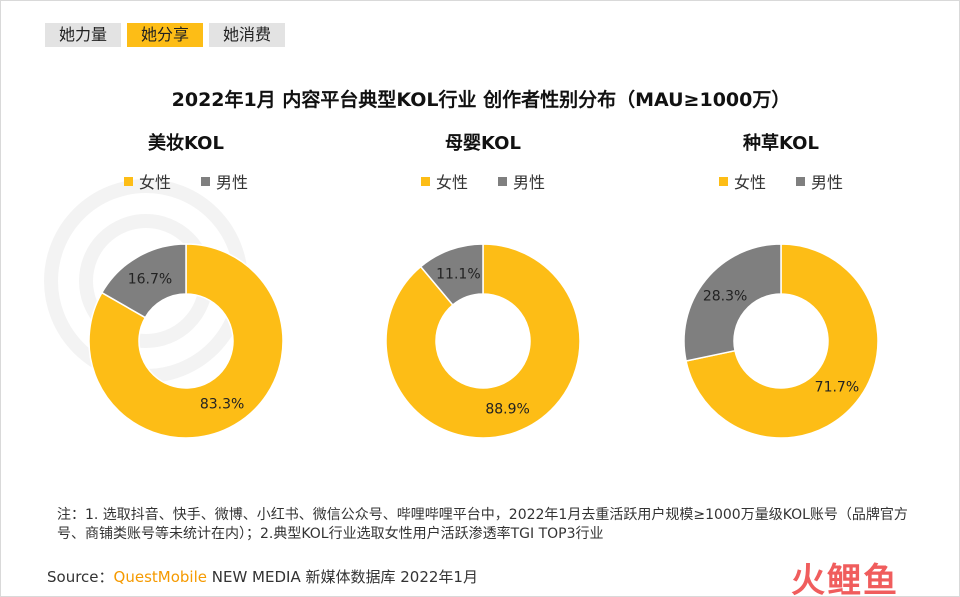  Describe the element at coordinates (507, 410) in the screenshot. I see `data-label-female: 88.9%` at that location.